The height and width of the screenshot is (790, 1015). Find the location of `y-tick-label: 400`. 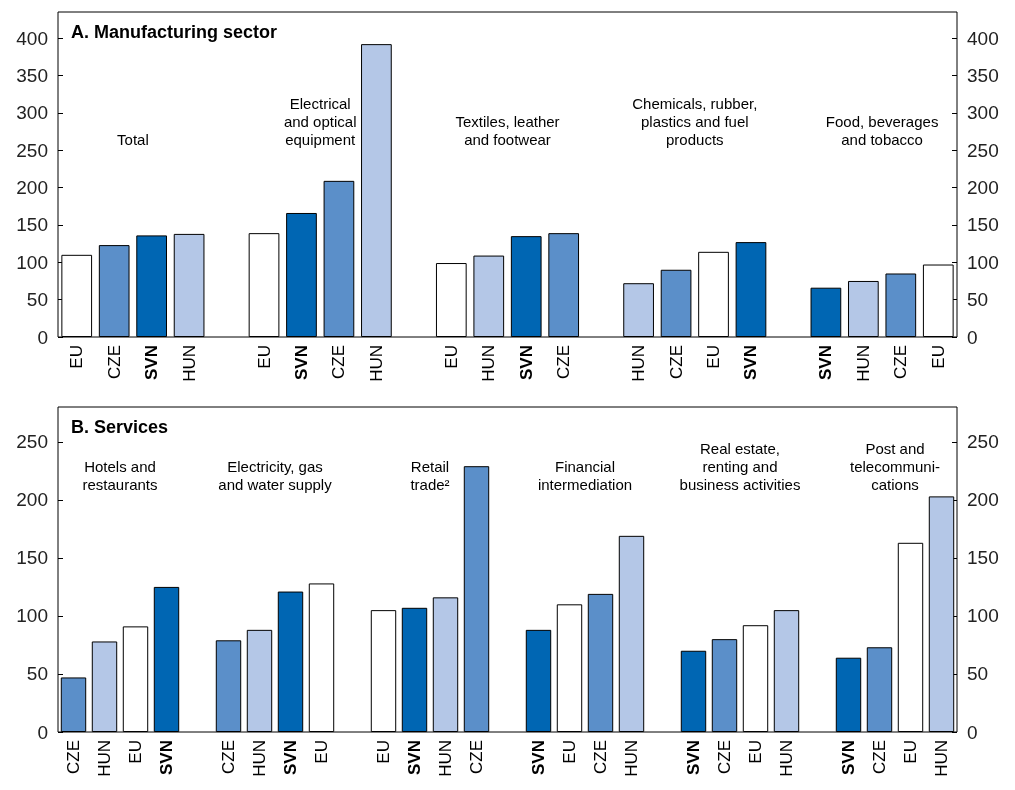

y-tick-label: 400 is located at coordinates (32, 38).